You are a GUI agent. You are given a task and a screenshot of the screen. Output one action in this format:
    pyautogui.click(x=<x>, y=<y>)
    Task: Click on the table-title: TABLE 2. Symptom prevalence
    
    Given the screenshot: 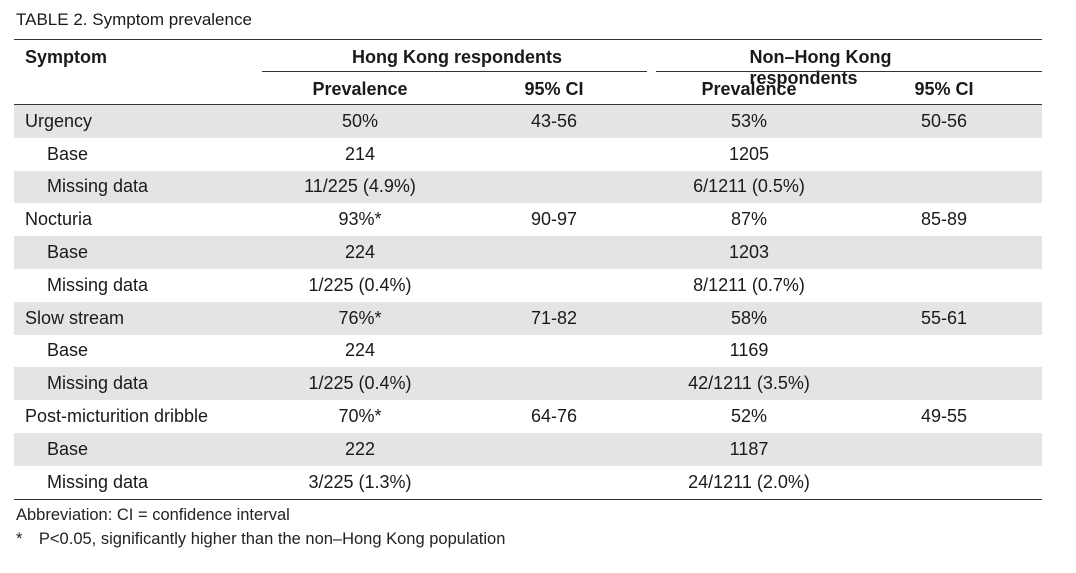 What is the action you would take?
    pyautogui.click(x=134, y=20)
    